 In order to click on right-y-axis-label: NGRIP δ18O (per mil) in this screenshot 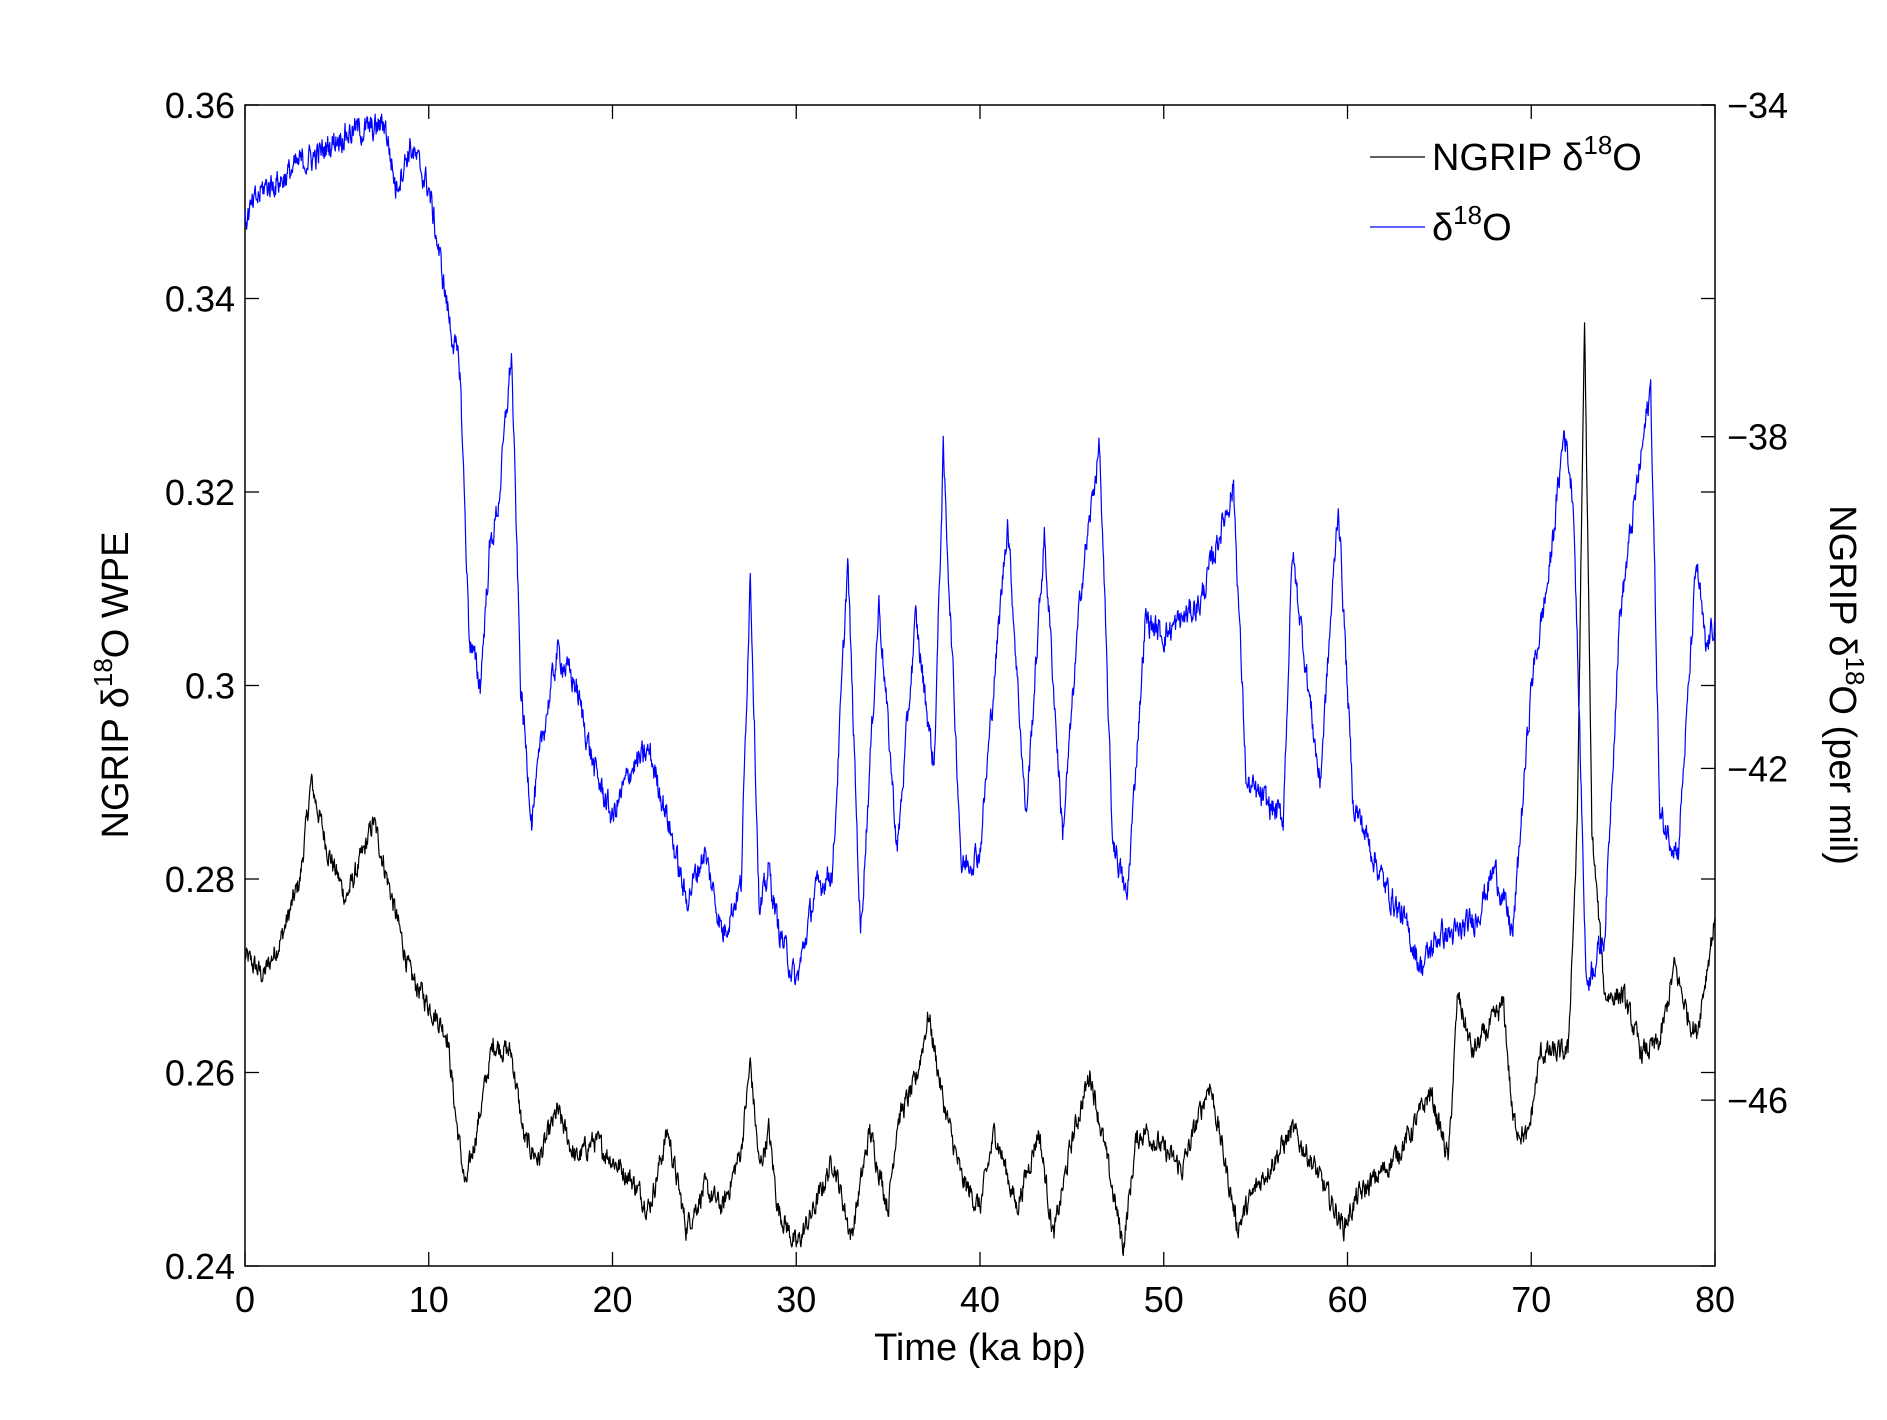, I will do `click(1845, 685)`.